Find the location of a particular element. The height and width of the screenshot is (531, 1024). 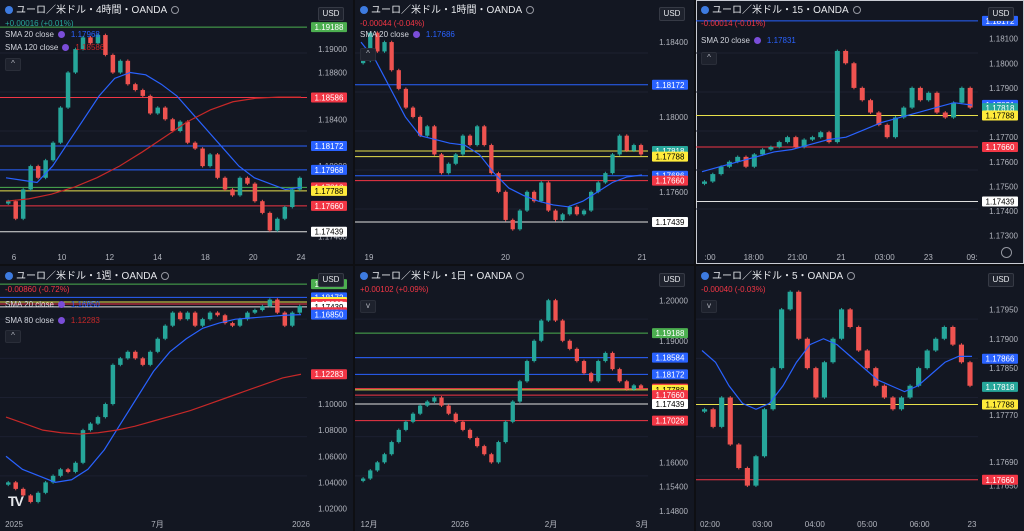

x-tick-label: 19 is located at coordinates (369, 257).